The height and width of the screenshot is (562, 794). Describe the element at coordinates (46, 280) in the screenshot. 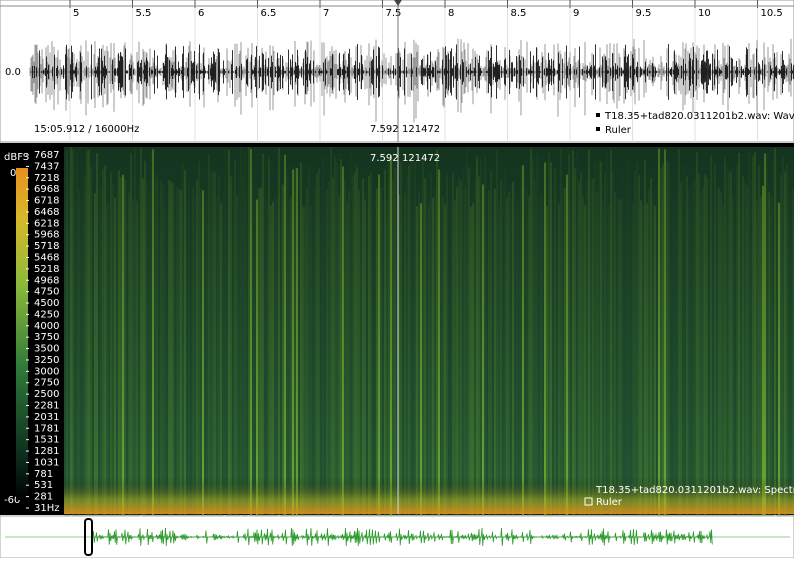

I see `frequency-label: 4968` at that location.